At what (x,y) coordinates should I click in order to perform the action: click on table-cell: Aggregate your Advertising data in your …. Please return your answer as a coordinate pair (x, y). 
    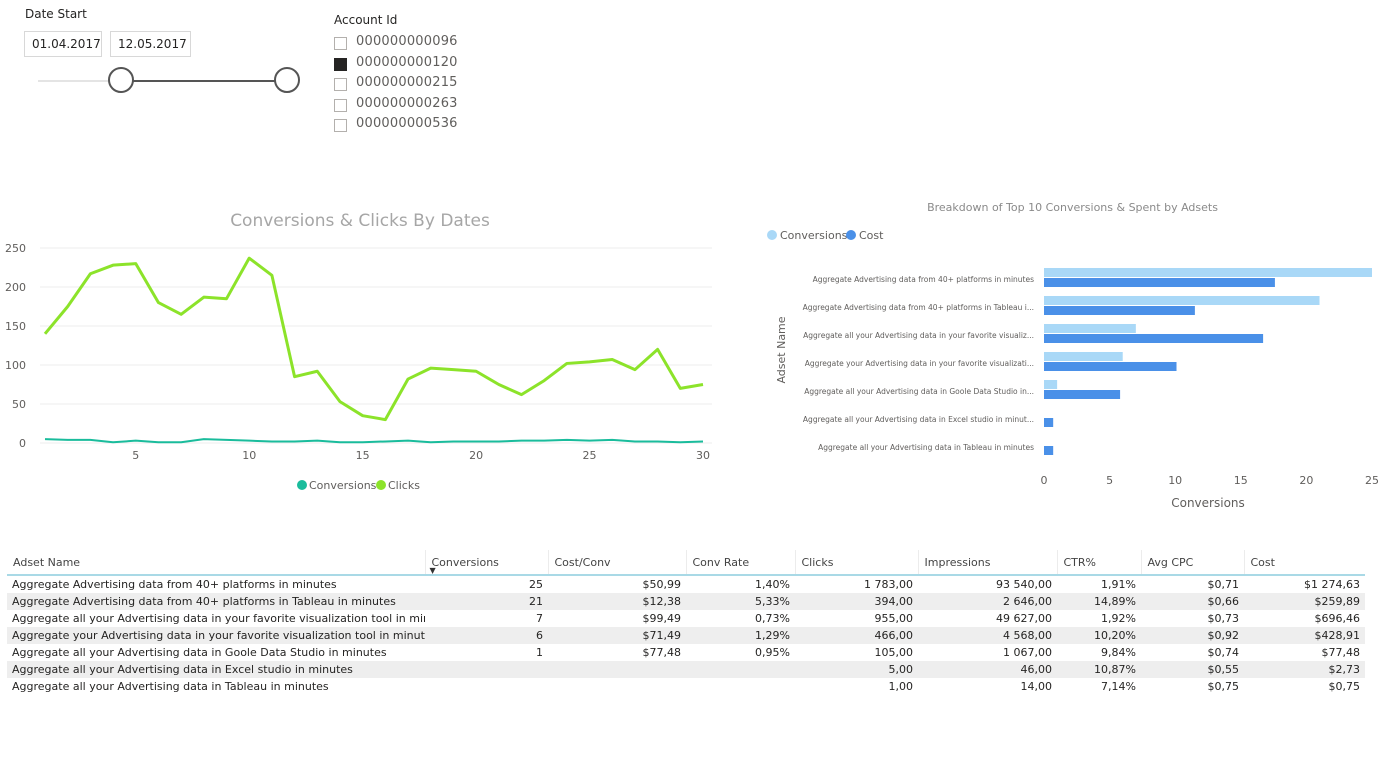
    Looking at the image, I should click on (216, 635).